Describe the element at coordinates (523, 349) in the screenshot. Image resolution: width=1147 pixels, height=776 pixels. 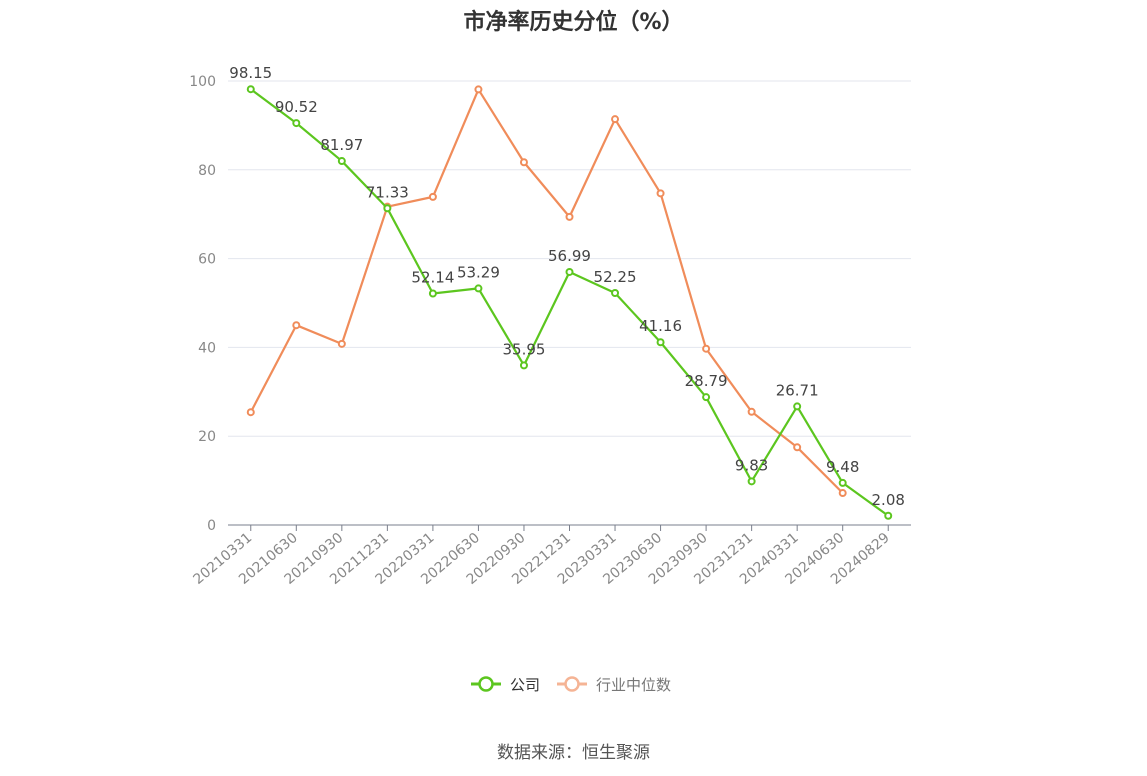
I see `data-label: 35.95` at that location.